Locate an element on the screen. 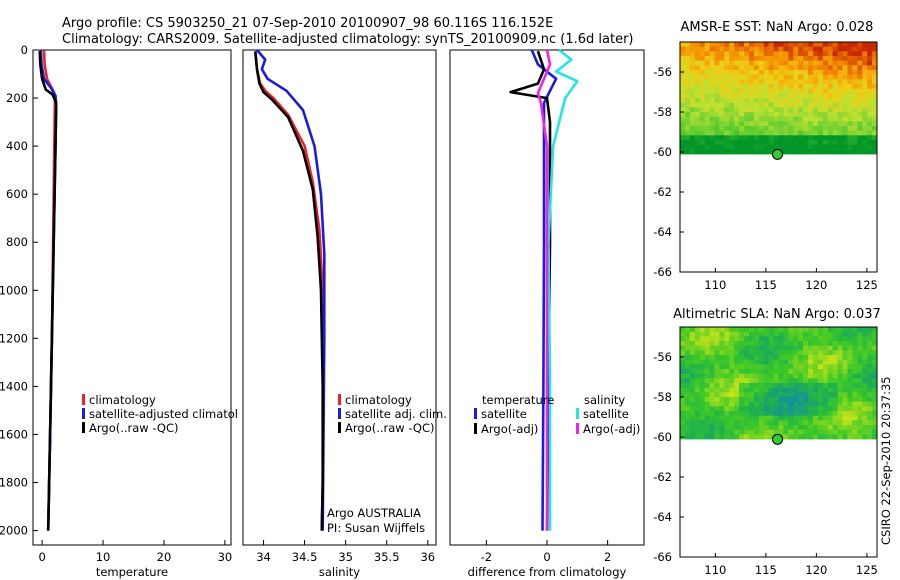 This screenshot has height=580, width=900. argo-position-marker is located at coordinates (778, 439).